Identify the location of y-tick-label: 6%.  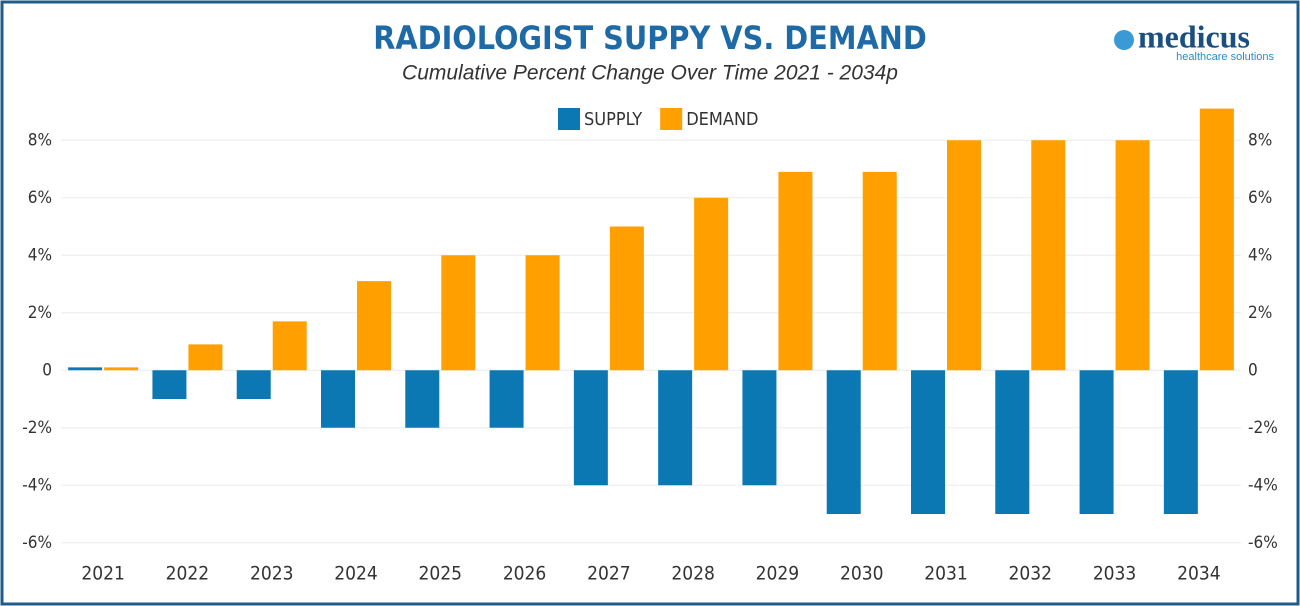
(40, 198).